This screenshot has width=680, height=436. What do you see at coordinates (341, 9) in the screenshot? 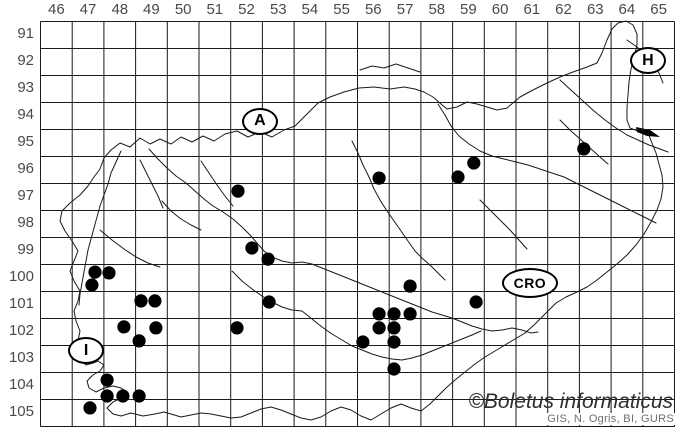
I see `grid-col-label-55: 55` at bounding box center [341, 9].